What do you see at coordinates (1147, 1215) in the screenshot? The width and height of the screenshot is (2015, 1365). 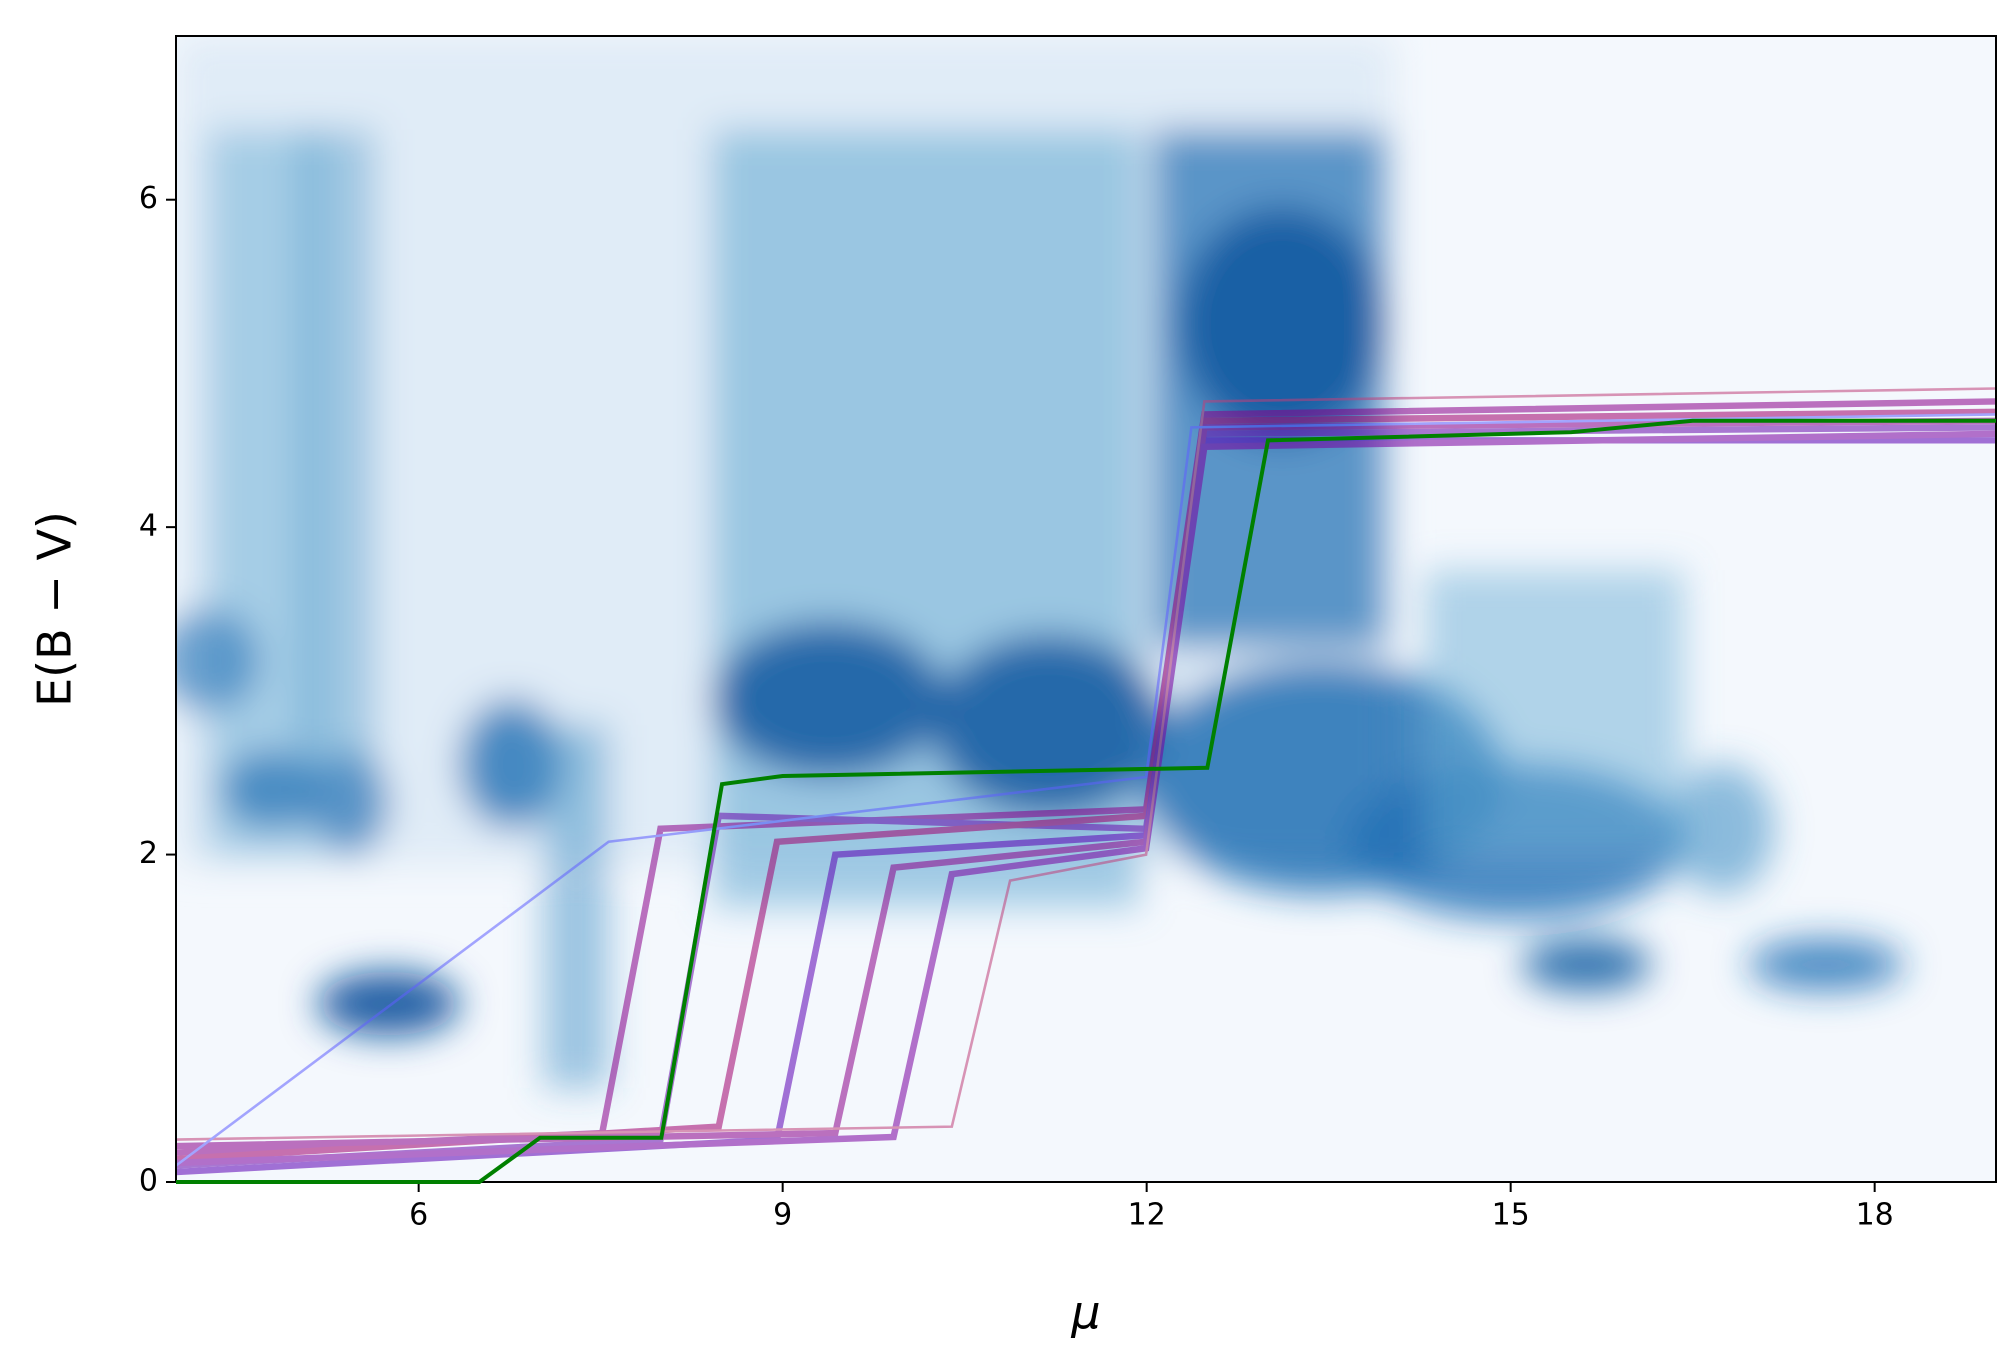 I see `x-tick-label: 12` at bounding box center [1147, 1215].